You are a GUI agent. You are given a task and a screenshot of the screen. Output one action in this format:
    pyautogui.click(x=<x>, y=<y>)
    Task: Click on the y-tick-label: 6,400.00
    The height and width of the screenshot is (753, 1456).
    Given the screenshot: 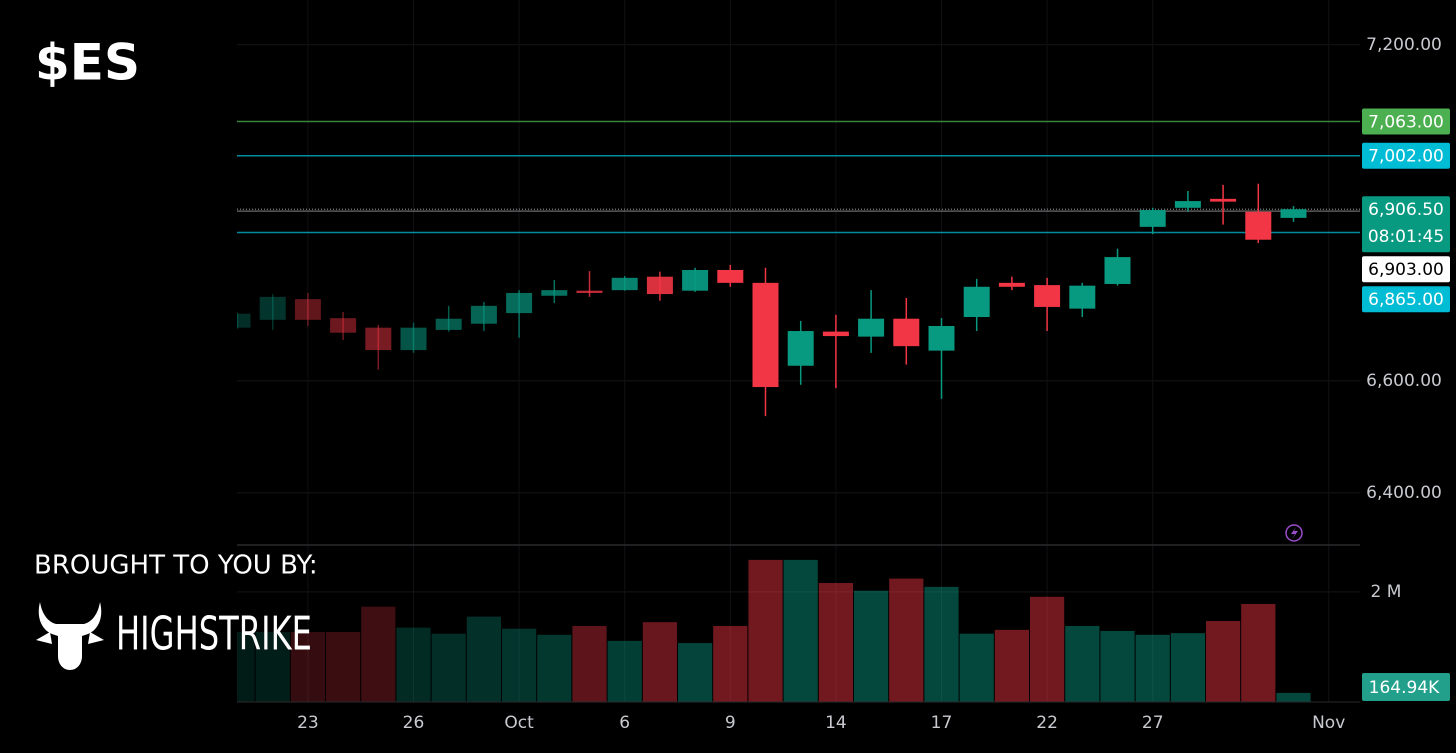 What is the action you would take?
    pyautogui.click(x=1404, y=493)
    